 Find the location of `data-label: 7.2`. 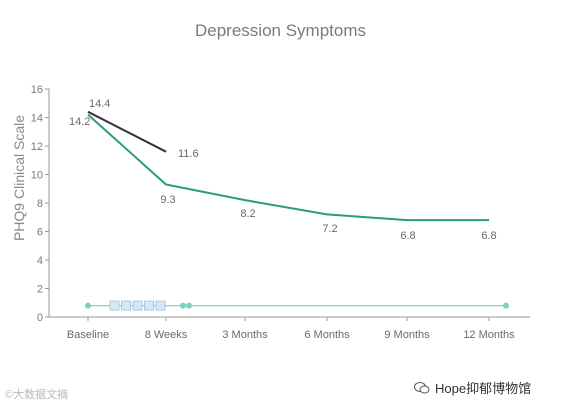

data-label: 7.2 is located at coordinates (329, 229).